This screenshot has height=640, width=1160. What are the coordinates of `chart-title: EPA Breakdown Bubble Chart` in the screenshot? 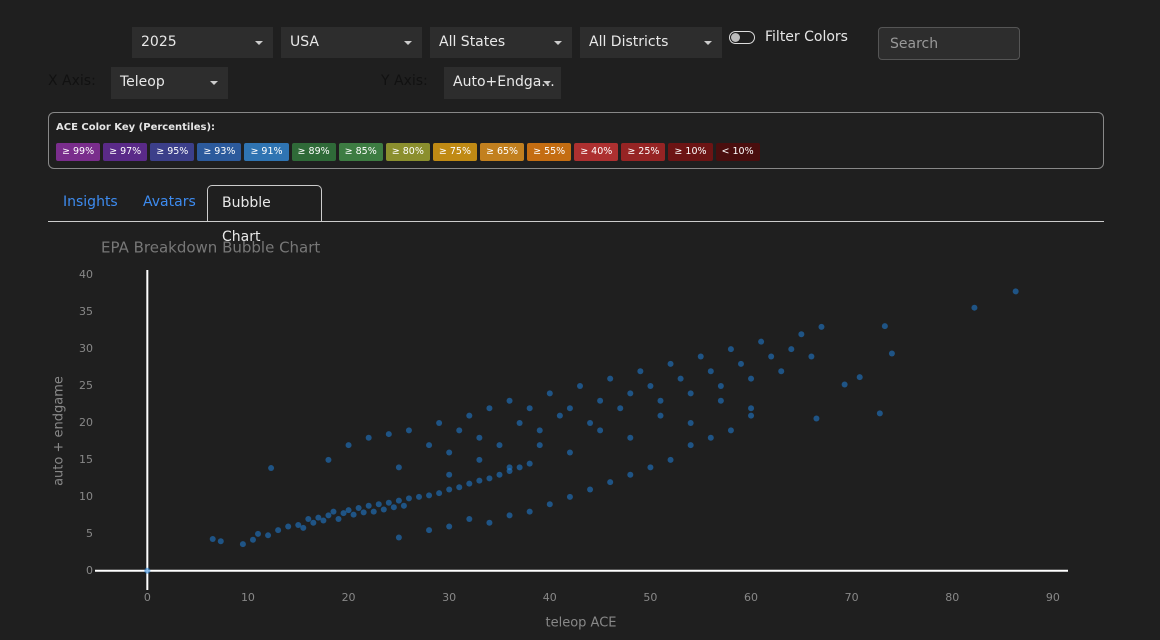 It's located at (210, 248).